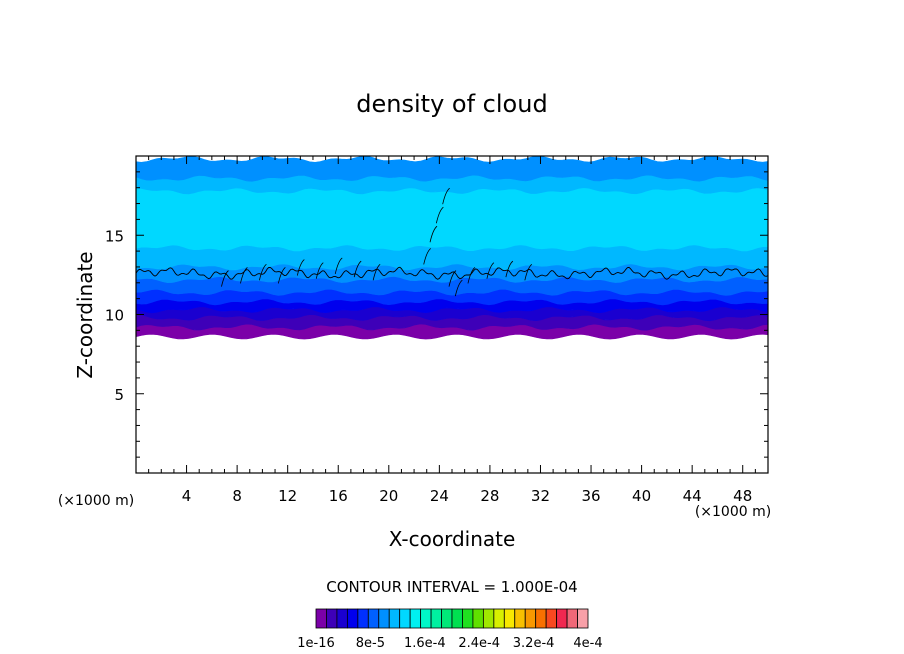 Image resolution: width=904 pixels, height=654 pixels. Describe the element at coordinates (237, 496) in the screenshot. I see `x-tick-label: 8` at that location.